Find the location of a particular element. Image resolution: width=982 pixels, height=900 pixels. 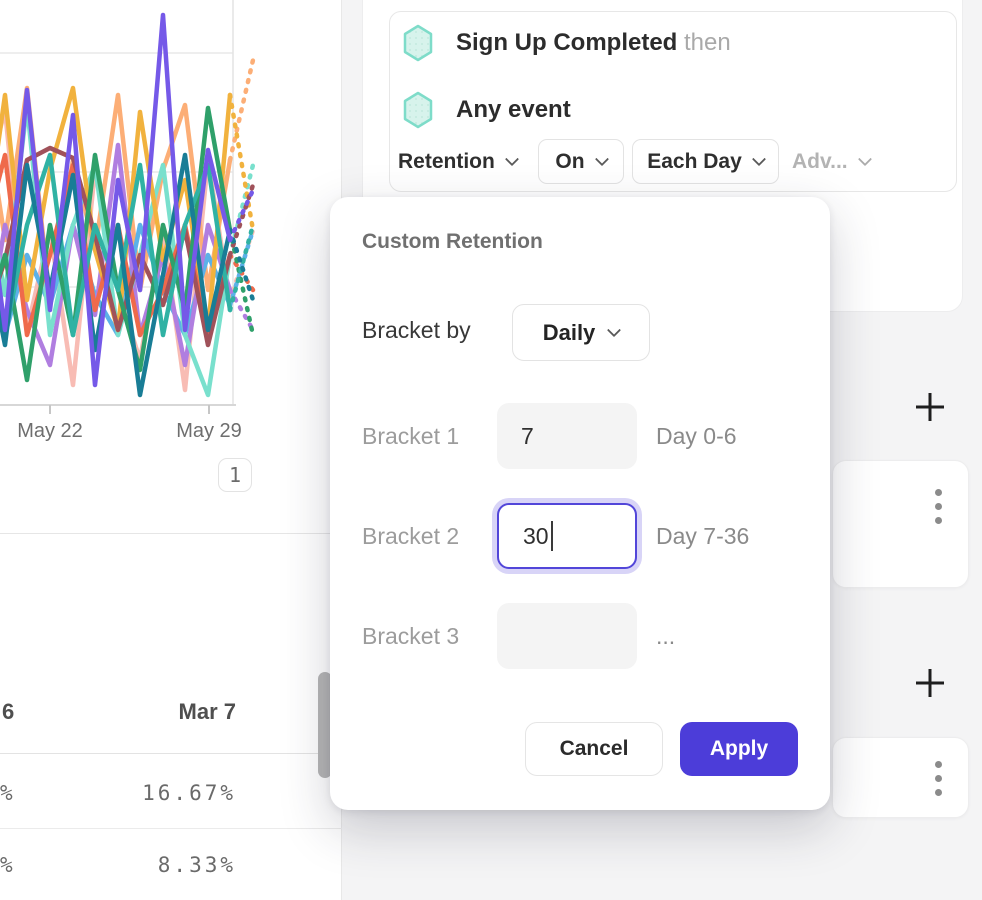

bracket-1-range-hint: Day 0-6 is located at coordinates (696, 436).